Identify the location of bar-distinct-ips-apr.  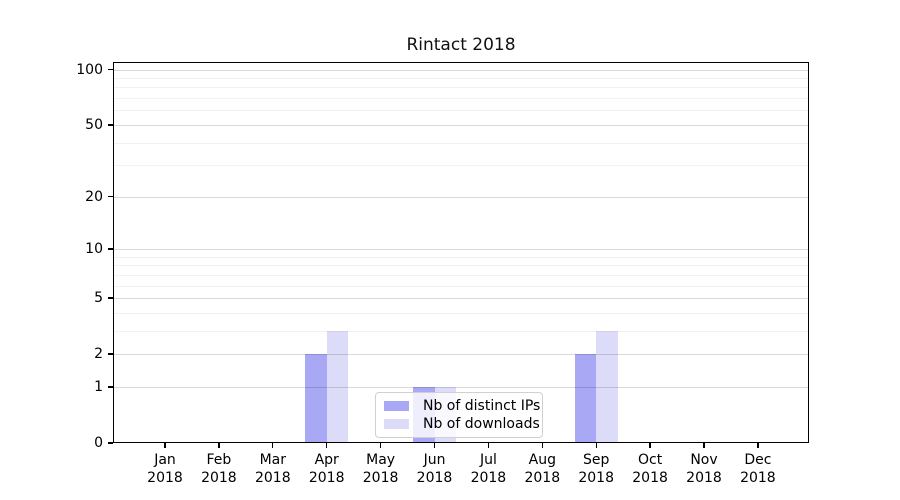
(316, 398).